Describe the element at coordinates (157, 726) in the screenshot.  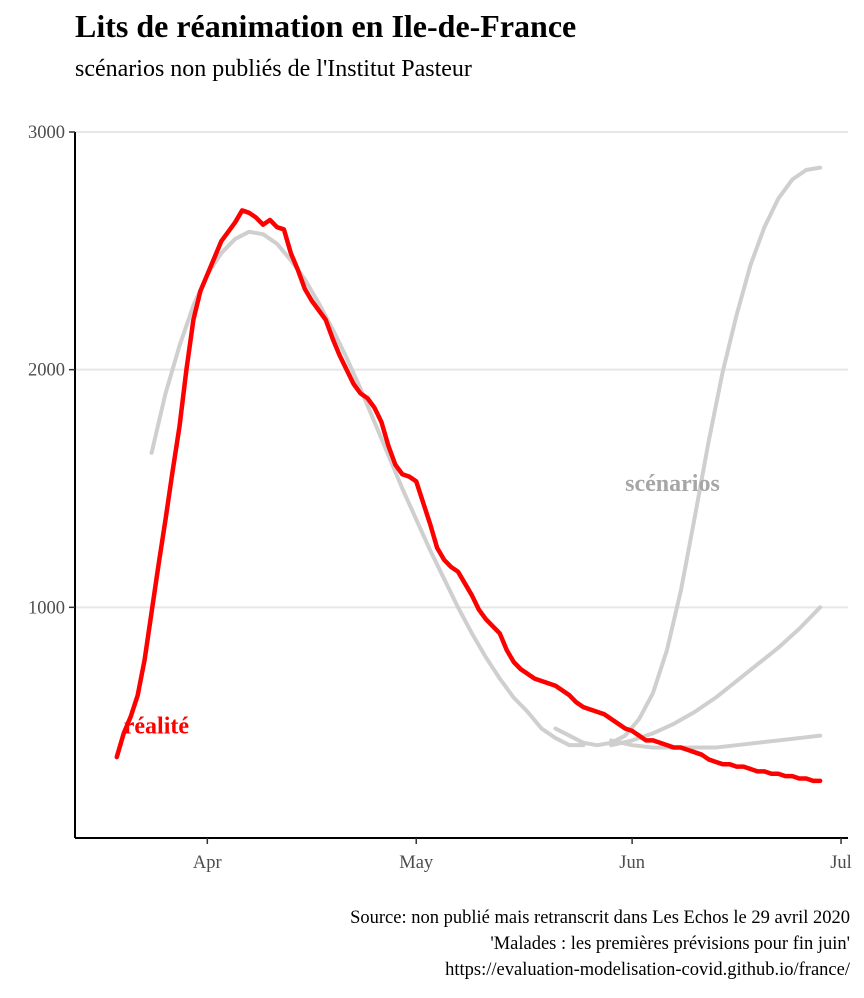
I see `annotation-realite: réalité` at that location.